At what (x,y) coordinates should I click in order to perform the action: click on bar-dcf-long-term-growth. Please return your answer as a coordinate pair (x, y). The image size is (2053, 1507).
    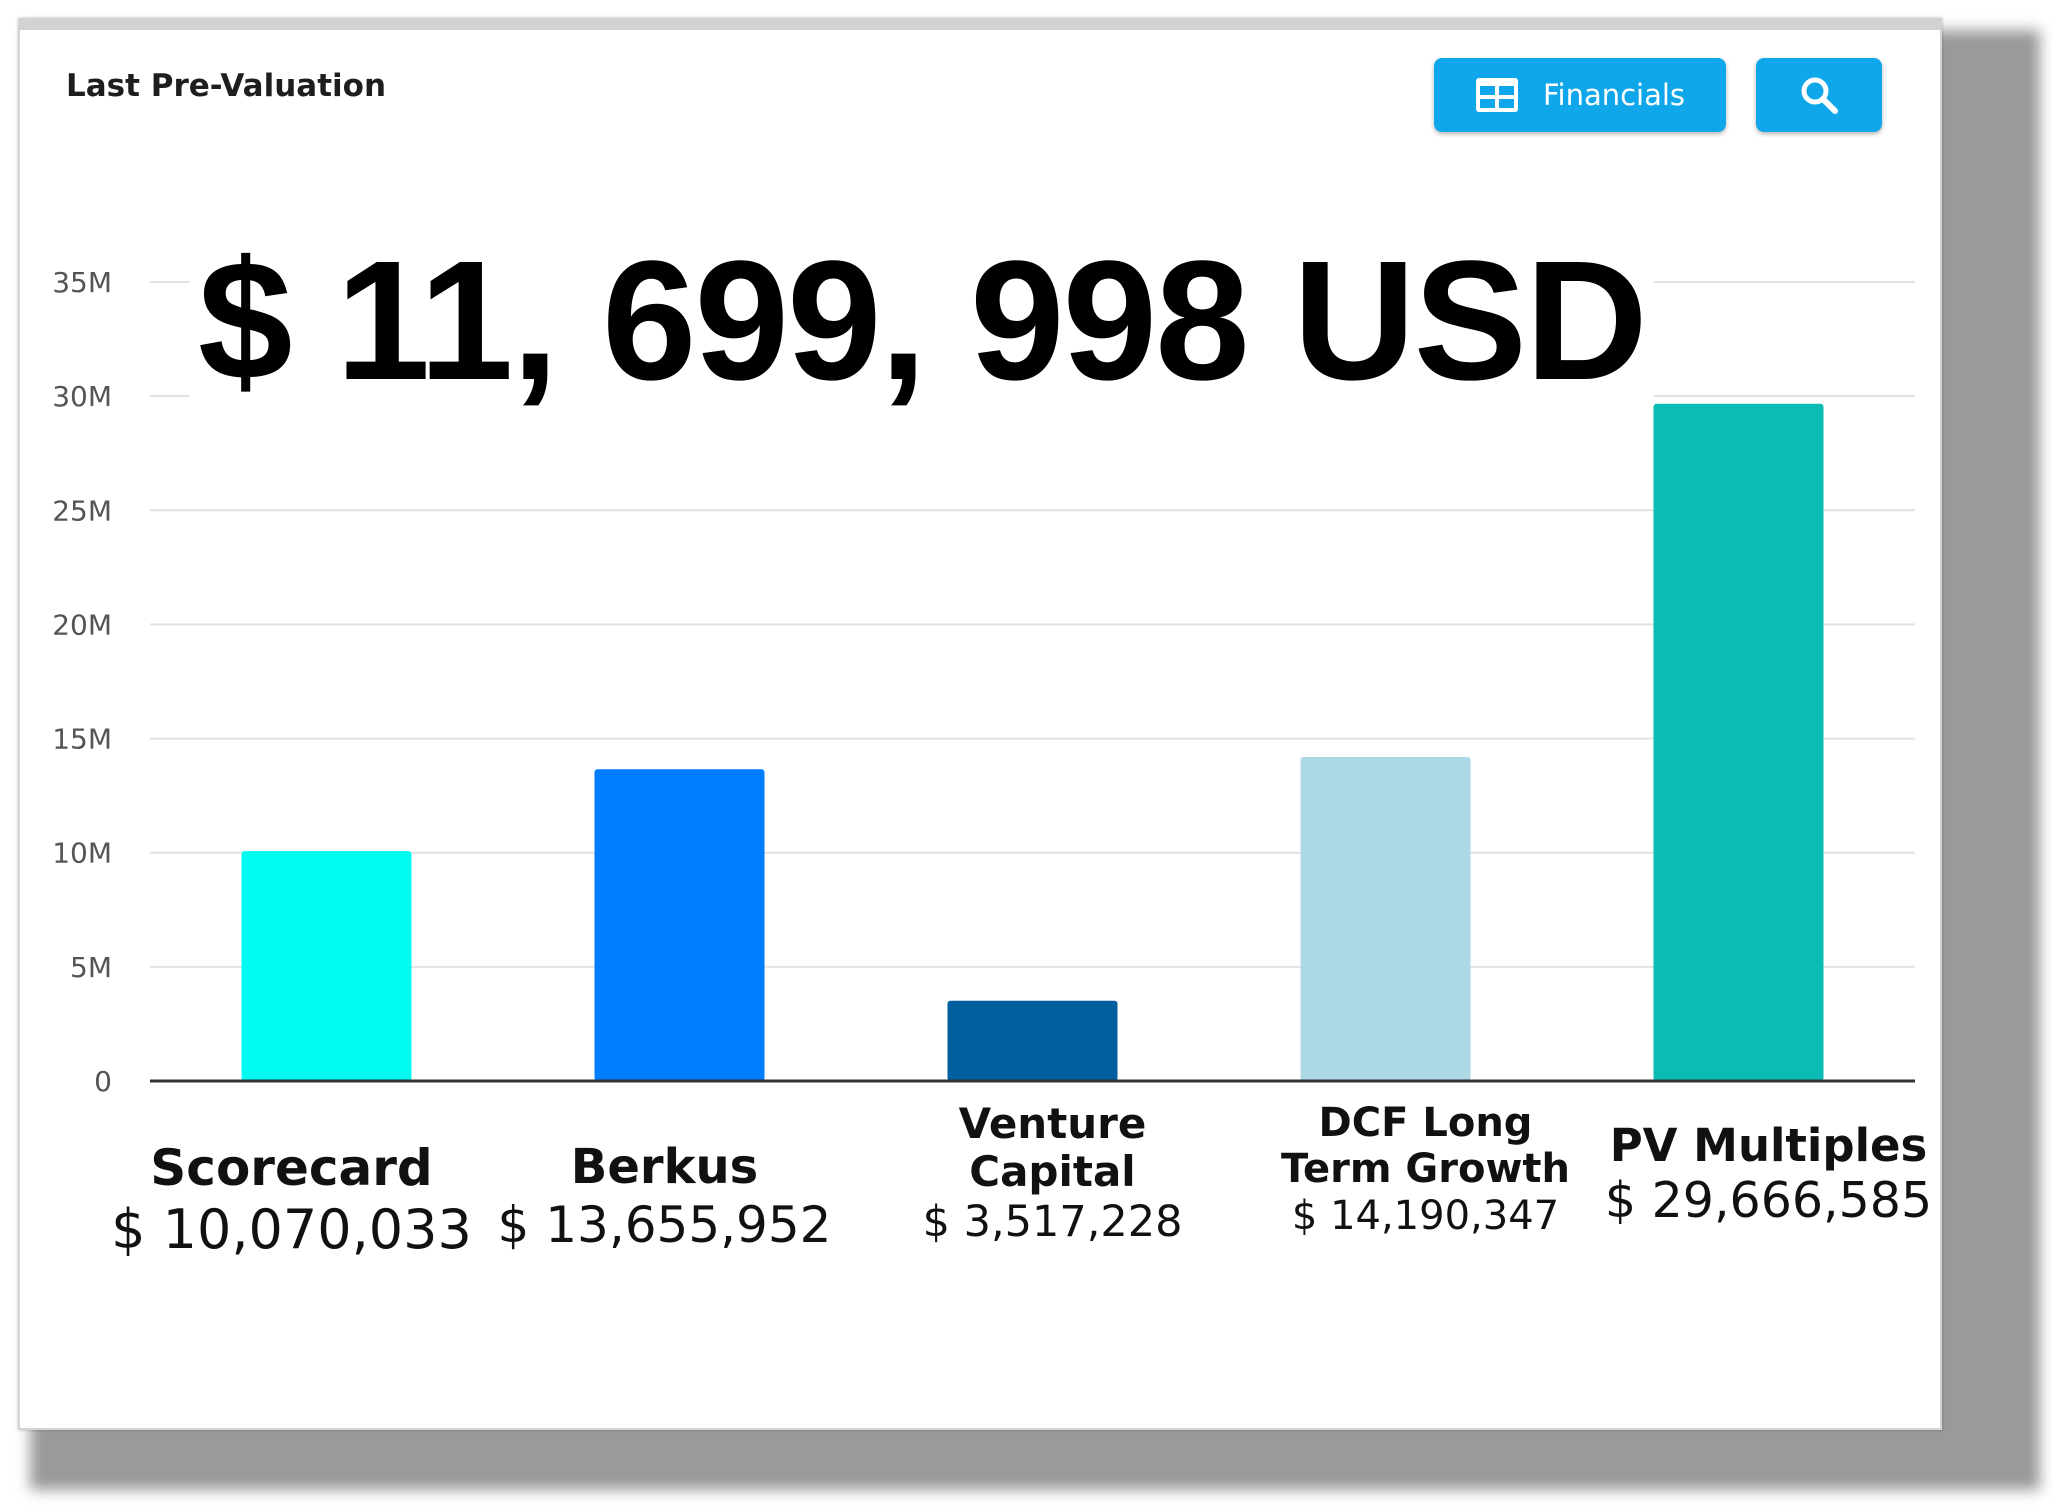
    Looking at the image, I should click on (1385, 919).